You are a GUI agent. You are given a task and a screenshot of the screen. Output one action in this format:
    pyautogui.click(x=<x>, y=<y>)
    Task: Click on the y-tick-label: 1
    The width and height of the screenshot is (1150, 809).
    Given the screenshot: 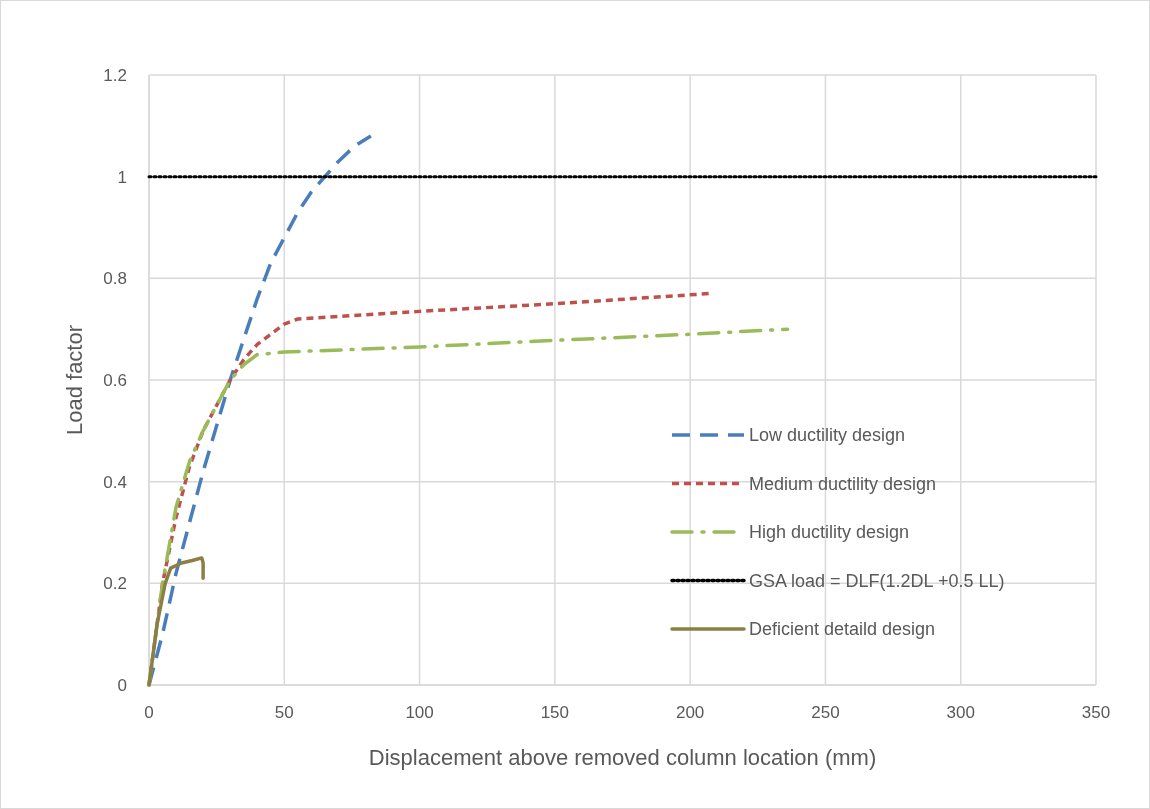 What is the action you would take?
    pyautogui.click(x=122, y=177)
    